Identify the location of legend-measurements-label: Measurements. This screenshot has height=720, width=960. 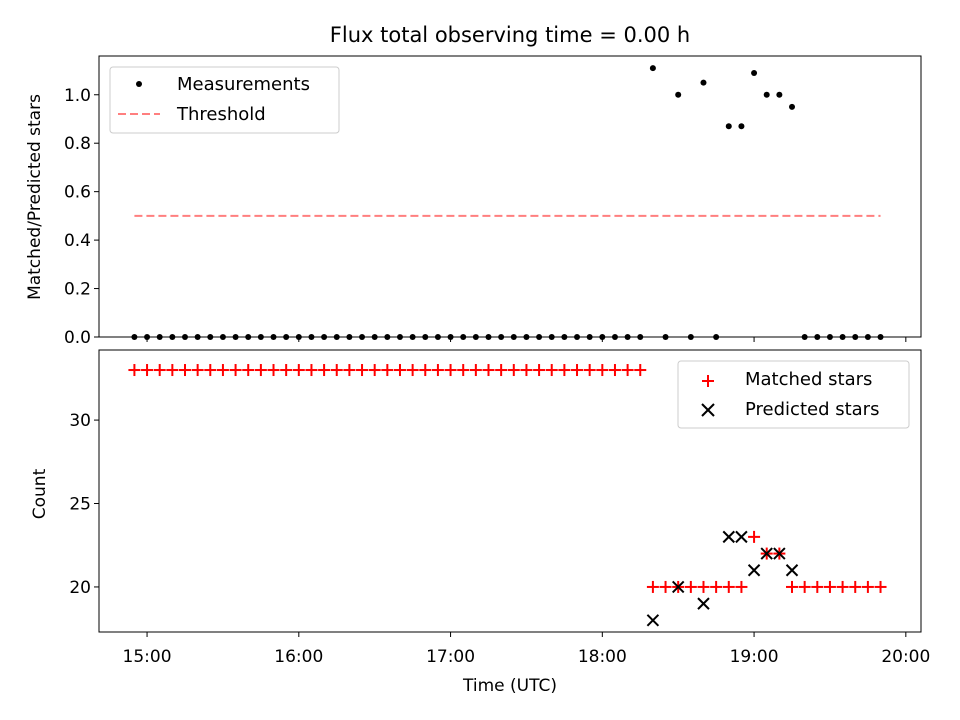
(243, 84).